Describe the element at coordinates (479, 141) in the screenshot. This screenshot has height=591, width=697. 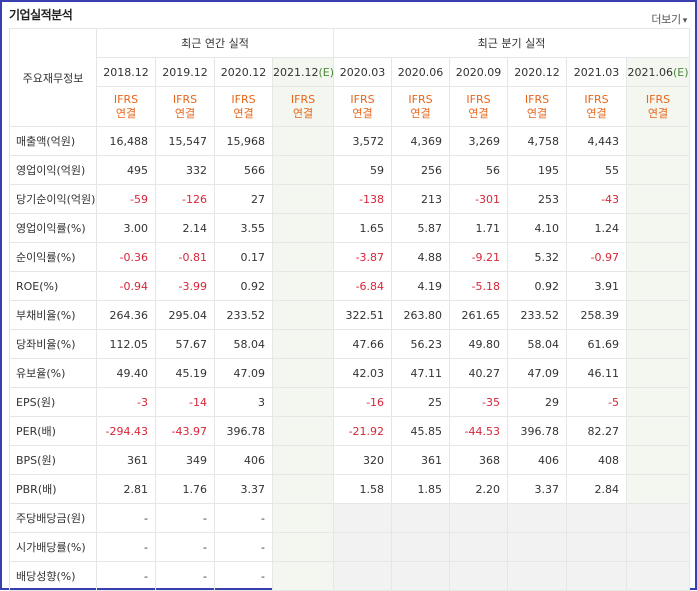
I see `table-cell: 3,269` at that location.